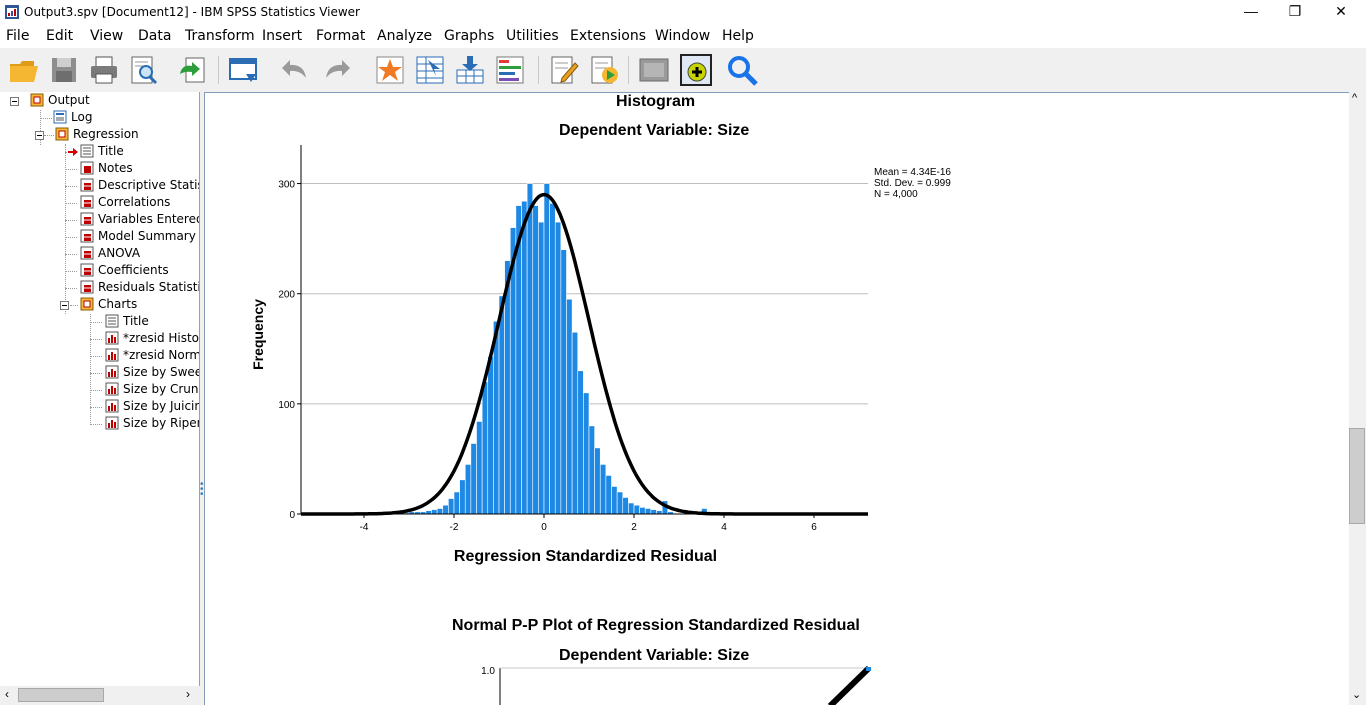 The image size is (1366, 705). I want to click on tree-node-residuals-statistics: Residuals Statisti, so click(139, 288).